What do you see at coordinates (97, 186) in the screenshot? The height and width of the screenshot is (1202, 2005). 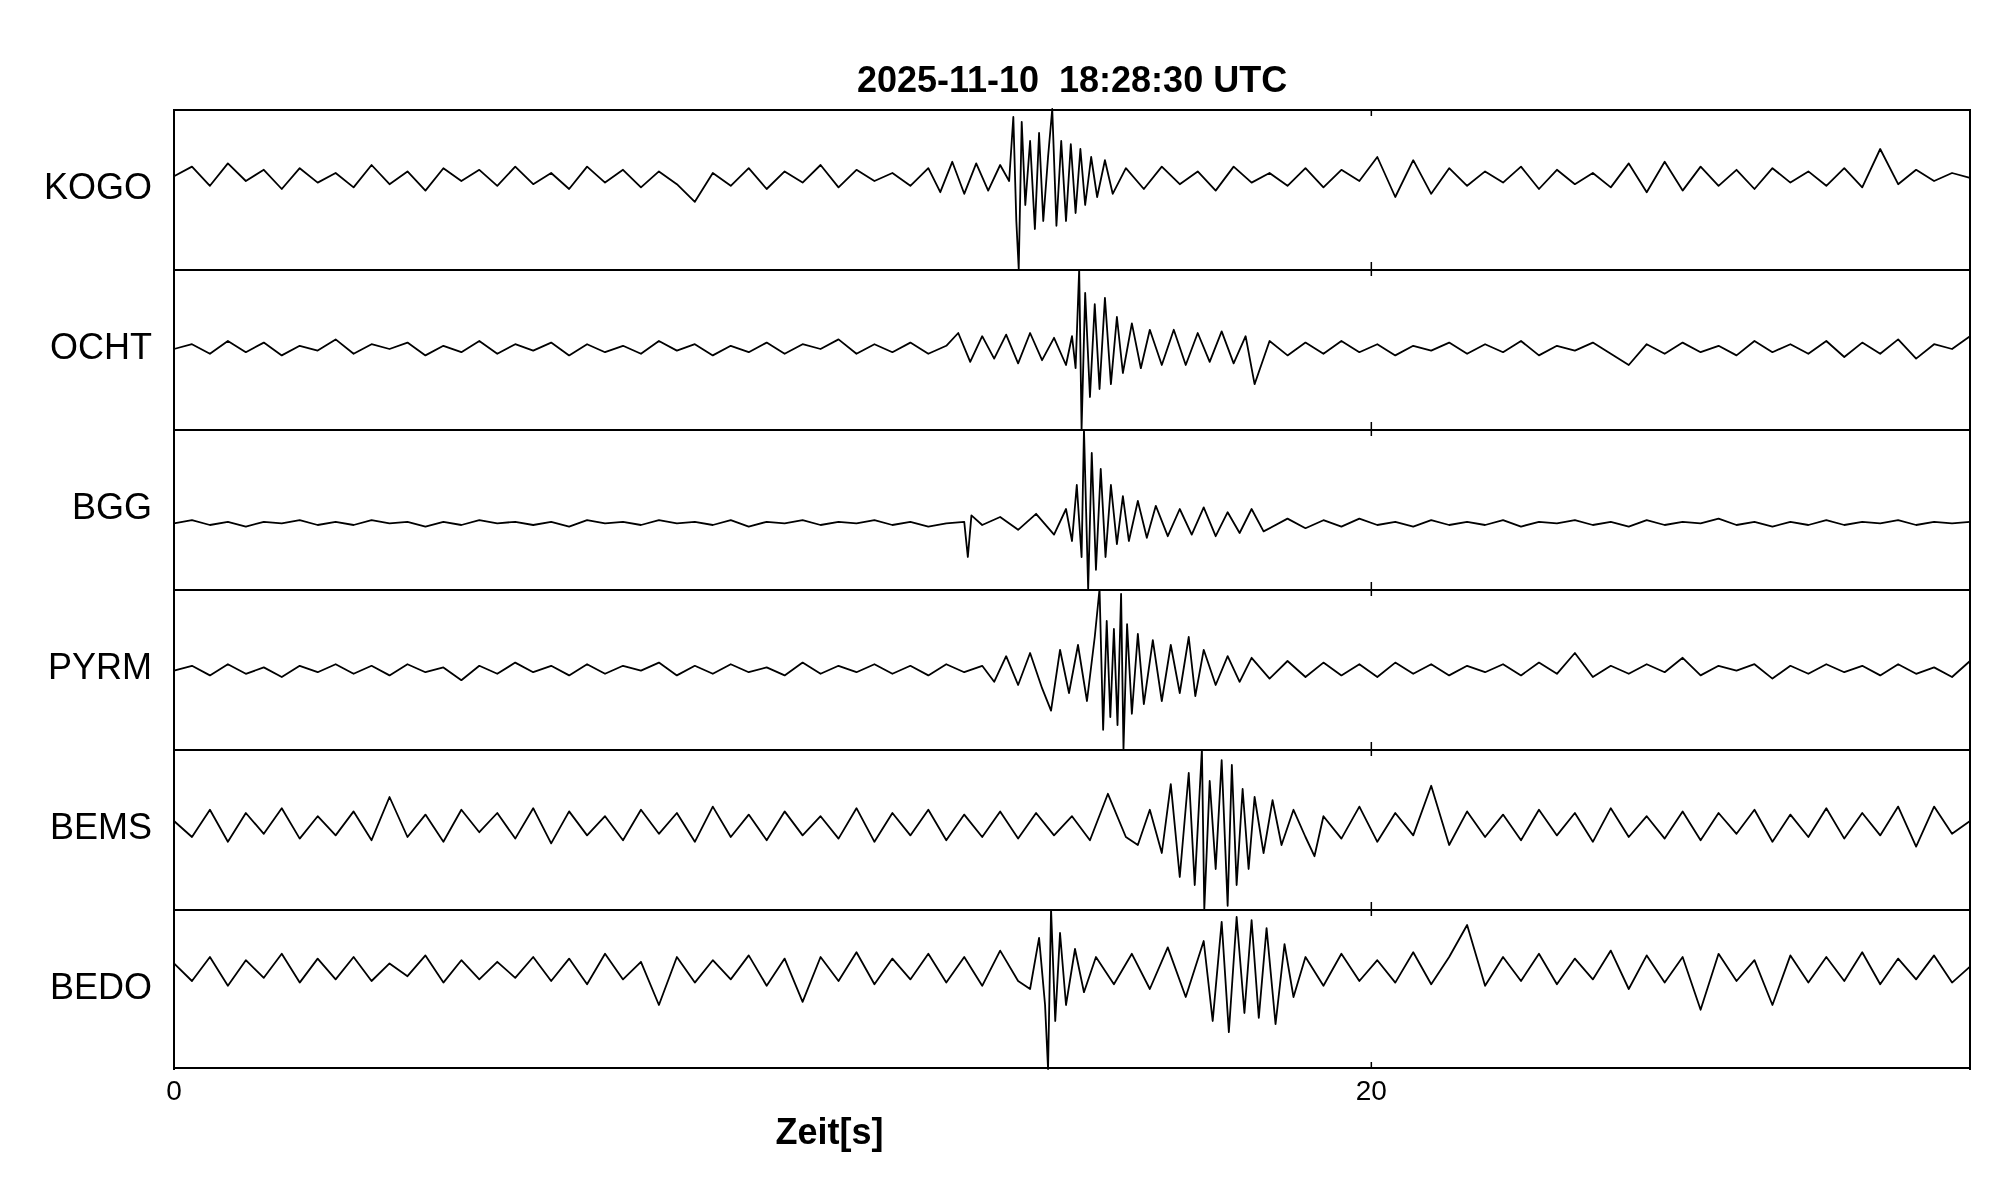 I see `y-axis-title: KOGO` at bounding box center [97, 186].